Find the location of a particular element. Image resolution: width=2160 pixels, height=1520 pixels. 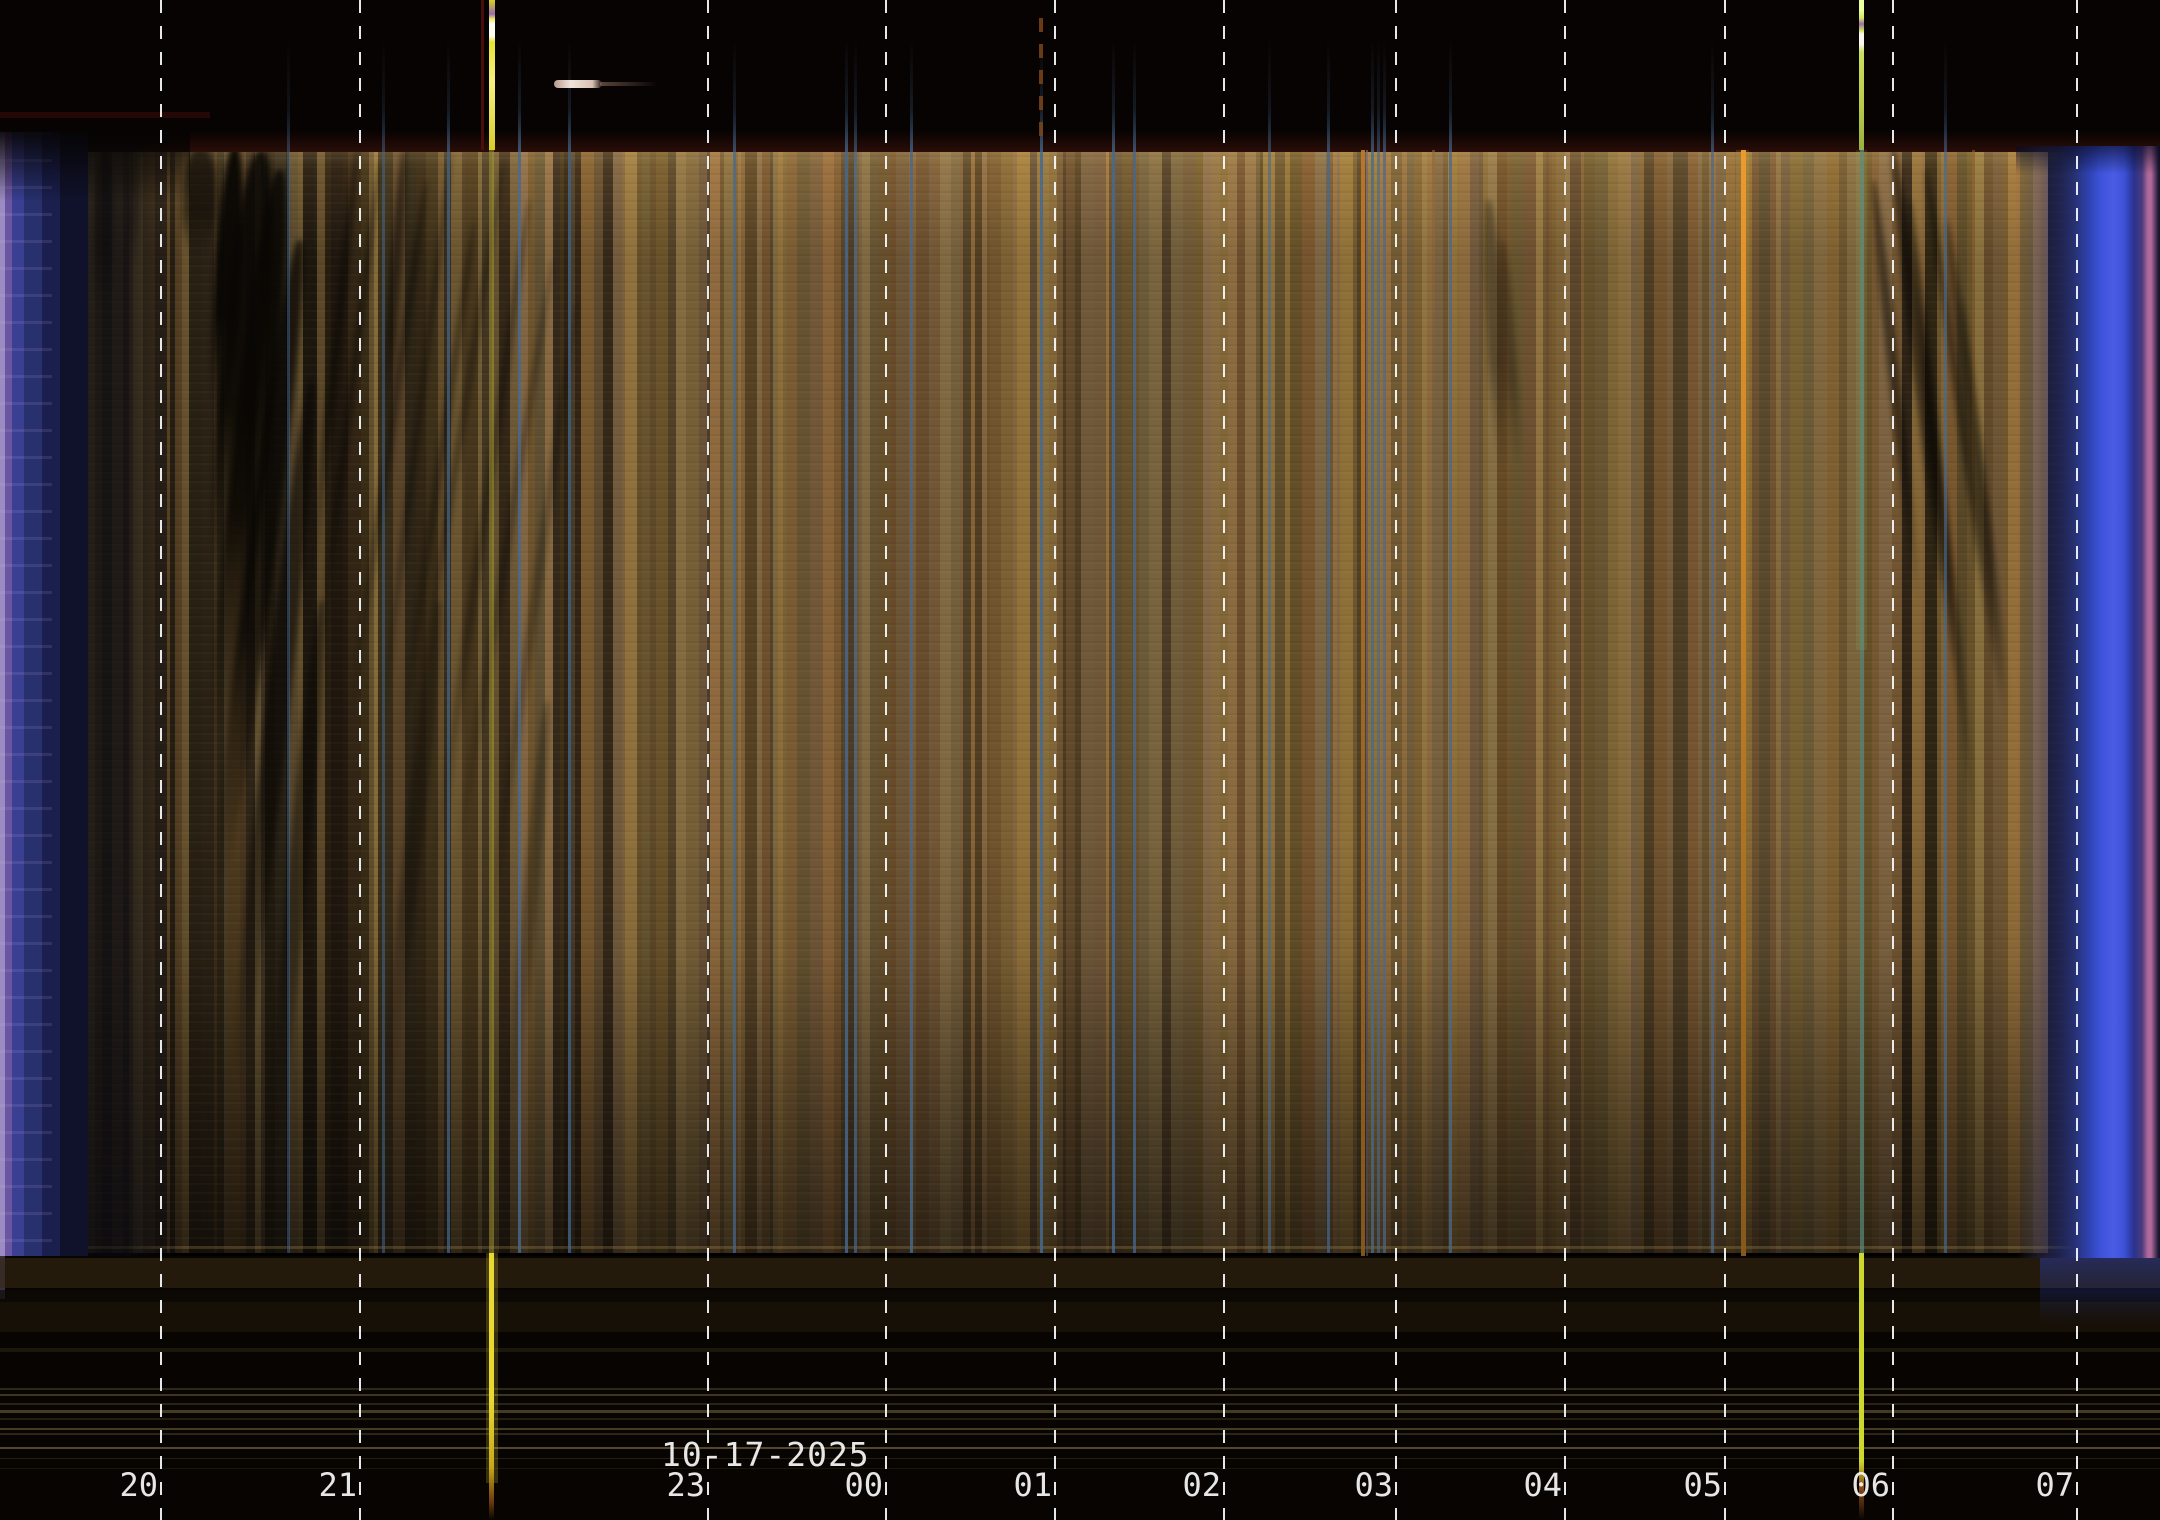

yellow-trail1-top is located at coordinates (492, 75).